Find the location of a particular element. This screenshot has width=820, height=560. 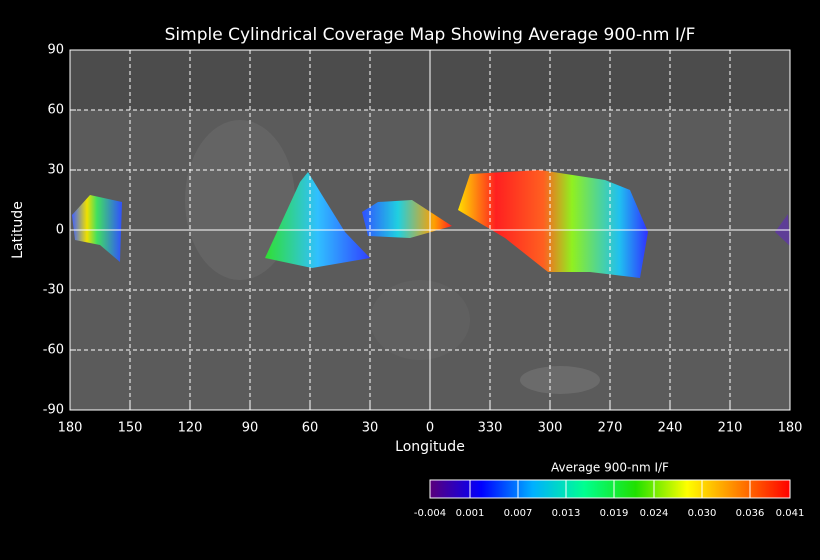

colorbar-tick-label: 0.030 is located at coordinates (702, 513).